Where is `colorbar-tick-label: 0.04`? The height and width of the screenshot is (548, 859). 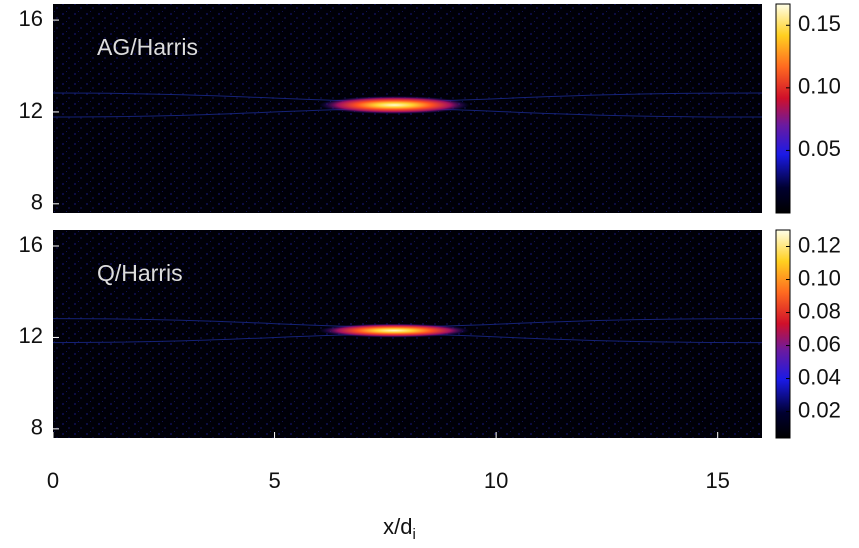 colorbar-tick-label: 0.04 is located at coordinates (819, 376).